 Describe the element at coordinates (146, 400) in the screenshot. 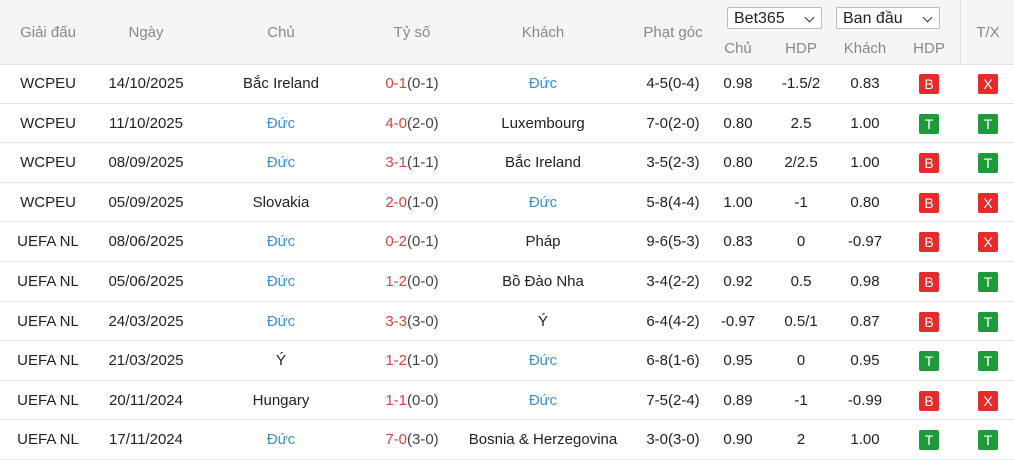

I see `date: 20/11/2024` at that location.